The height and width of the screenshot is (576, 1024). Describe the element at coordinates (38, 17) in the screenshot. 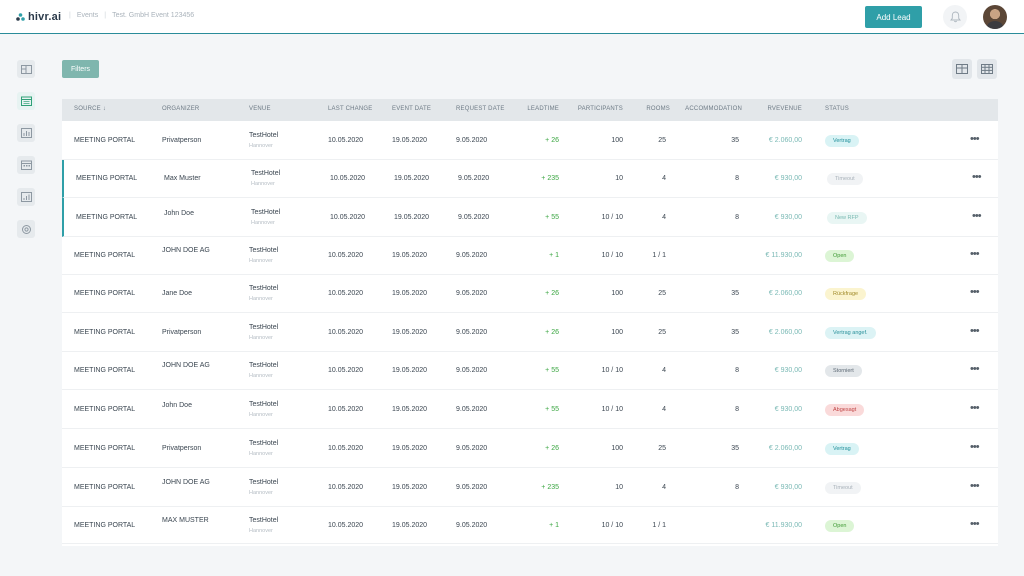

I see `logo: hivr.ai` at that location.